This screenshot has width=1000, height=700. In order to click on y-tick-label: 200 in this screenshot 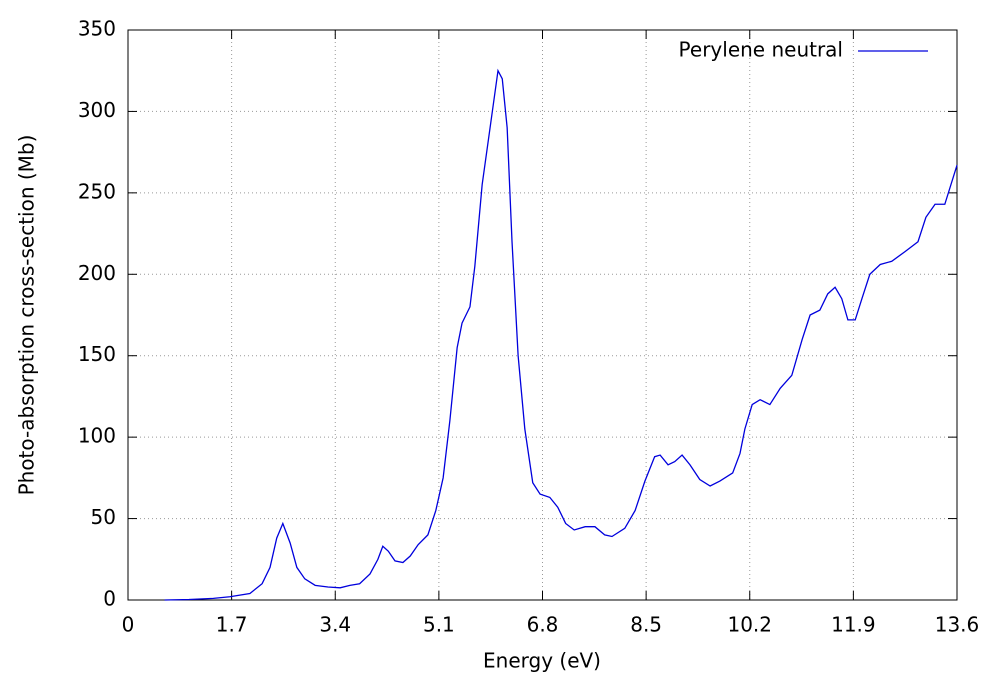, I will do `click(97, 273)`.